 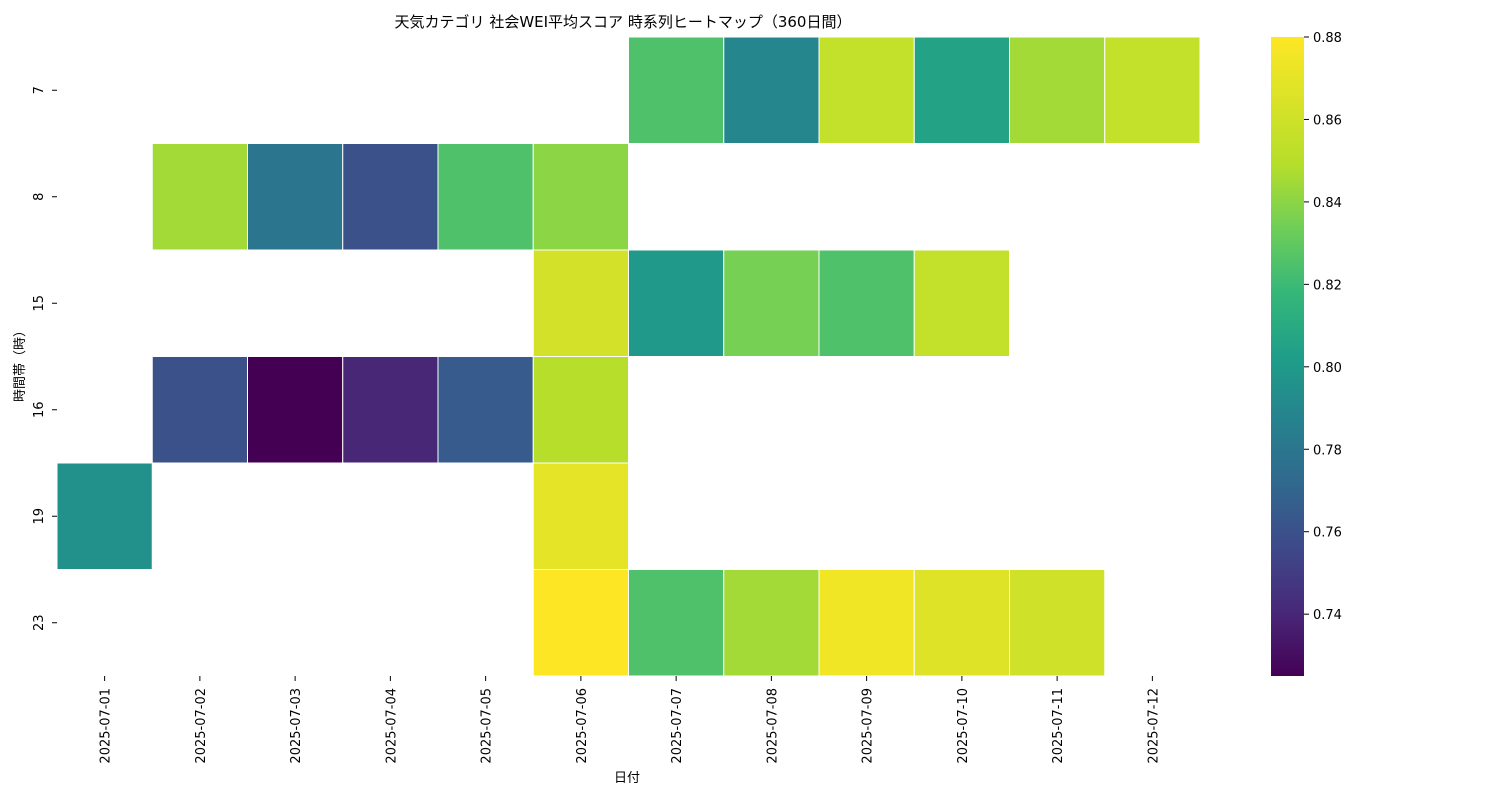 I want to click on y-tick-label: 8, so click(x=39, y=197).